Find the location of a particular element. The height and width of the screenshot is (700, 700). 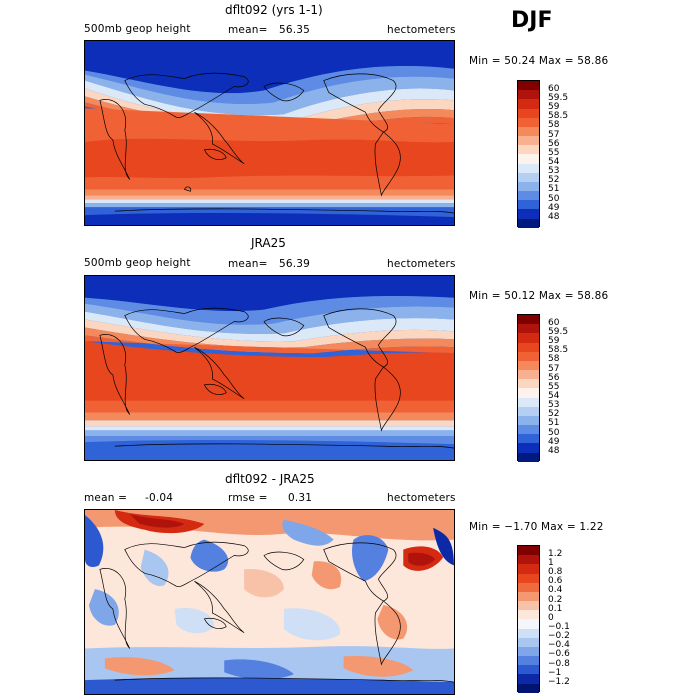

tick-label: −0.6 is located at coordinates (559, 654).